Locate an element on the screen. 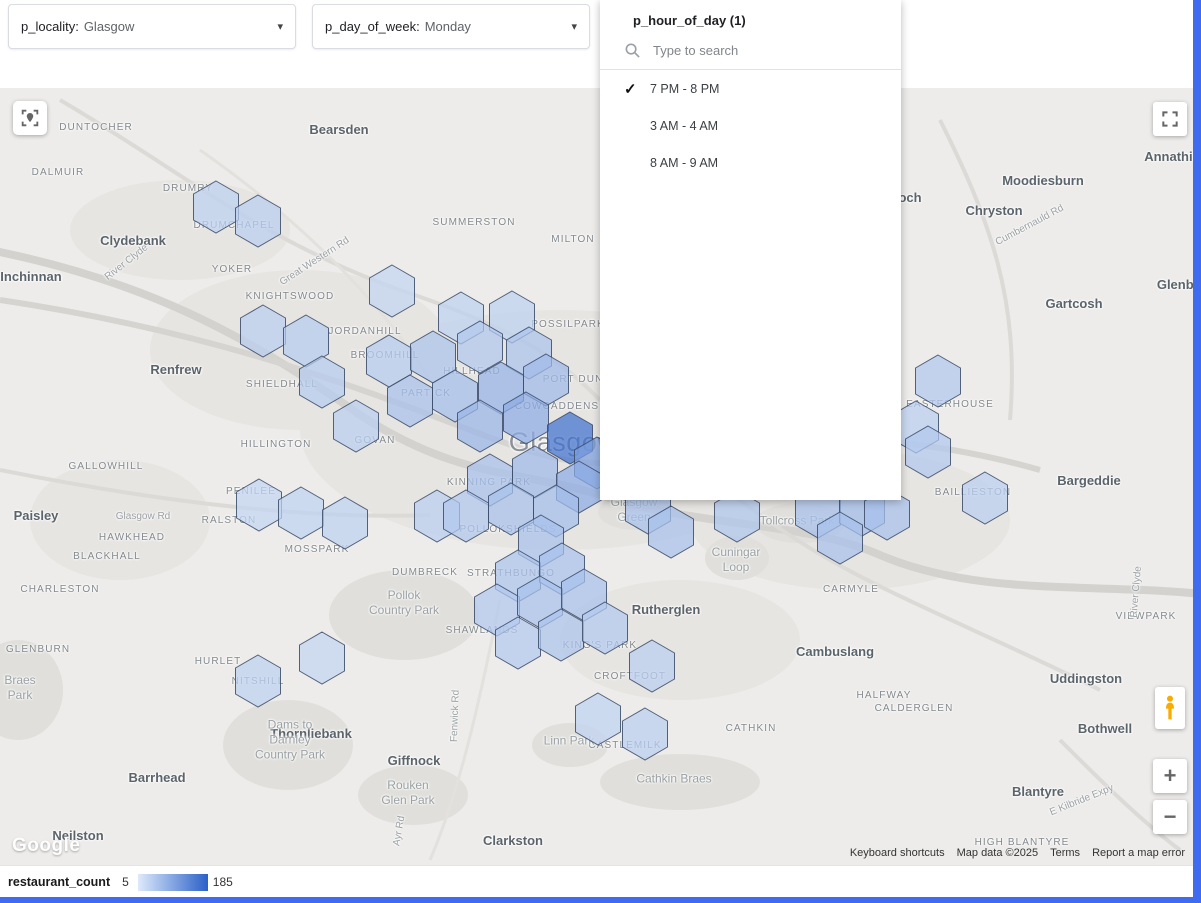 Image resolution: width=1201 pixels, height=903 pixels. filter-locality-label: p_locality: is located at coordinates (50, 26).